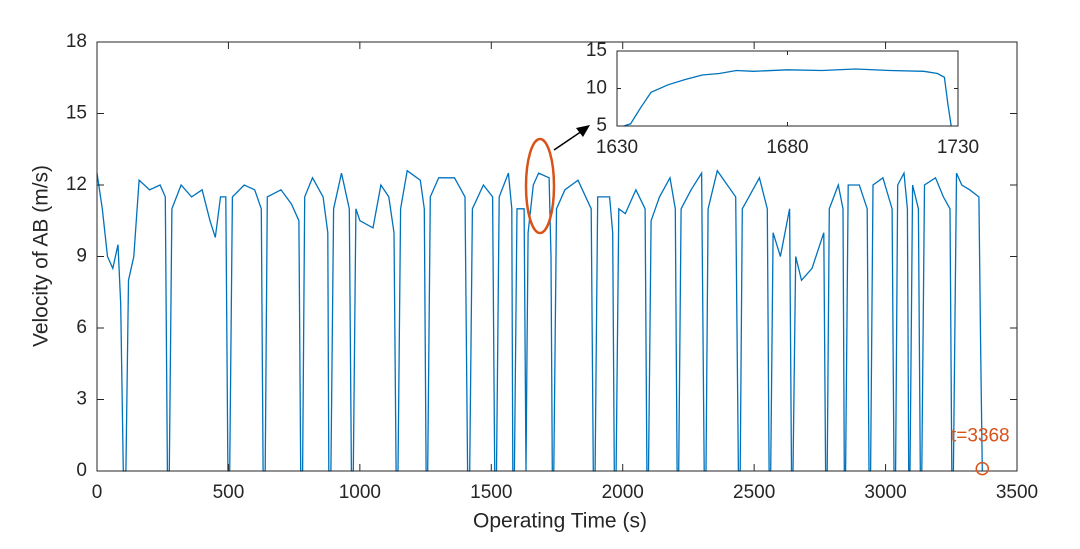 Image resolution: width=1080 pixels, height=549 pixels. I want to click on x-tick-label: 1680, so click(787, 147).